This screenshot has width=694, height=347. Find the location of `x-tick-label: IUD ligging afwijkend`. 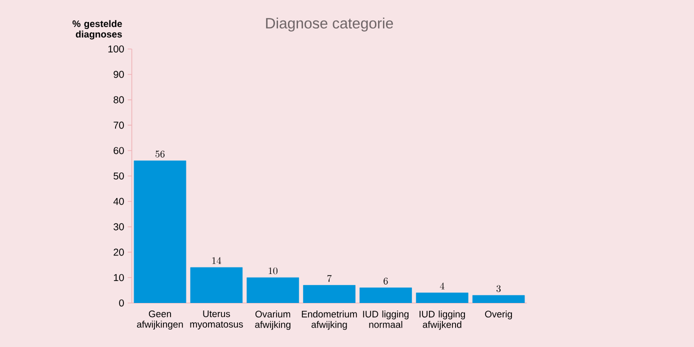

x-tick-label: IUD ligging afwijkend is located at coordinates (442, 320).